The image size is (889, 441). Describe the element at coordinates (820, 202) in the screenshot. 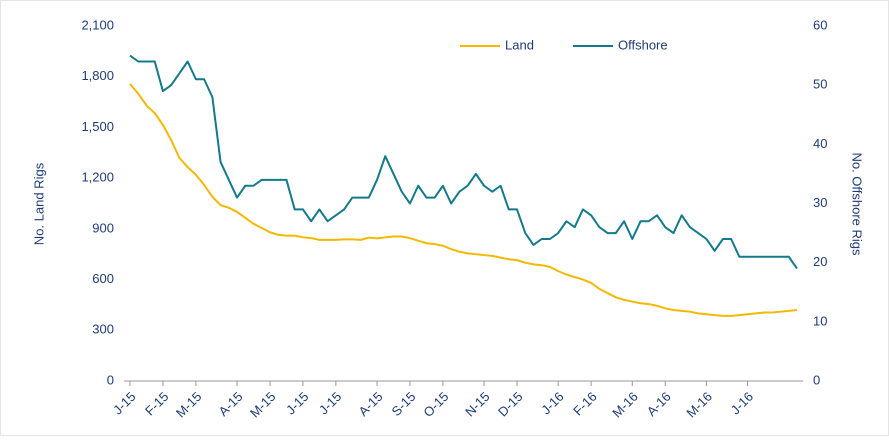

I see `y2-tick-label: 30` at that location.